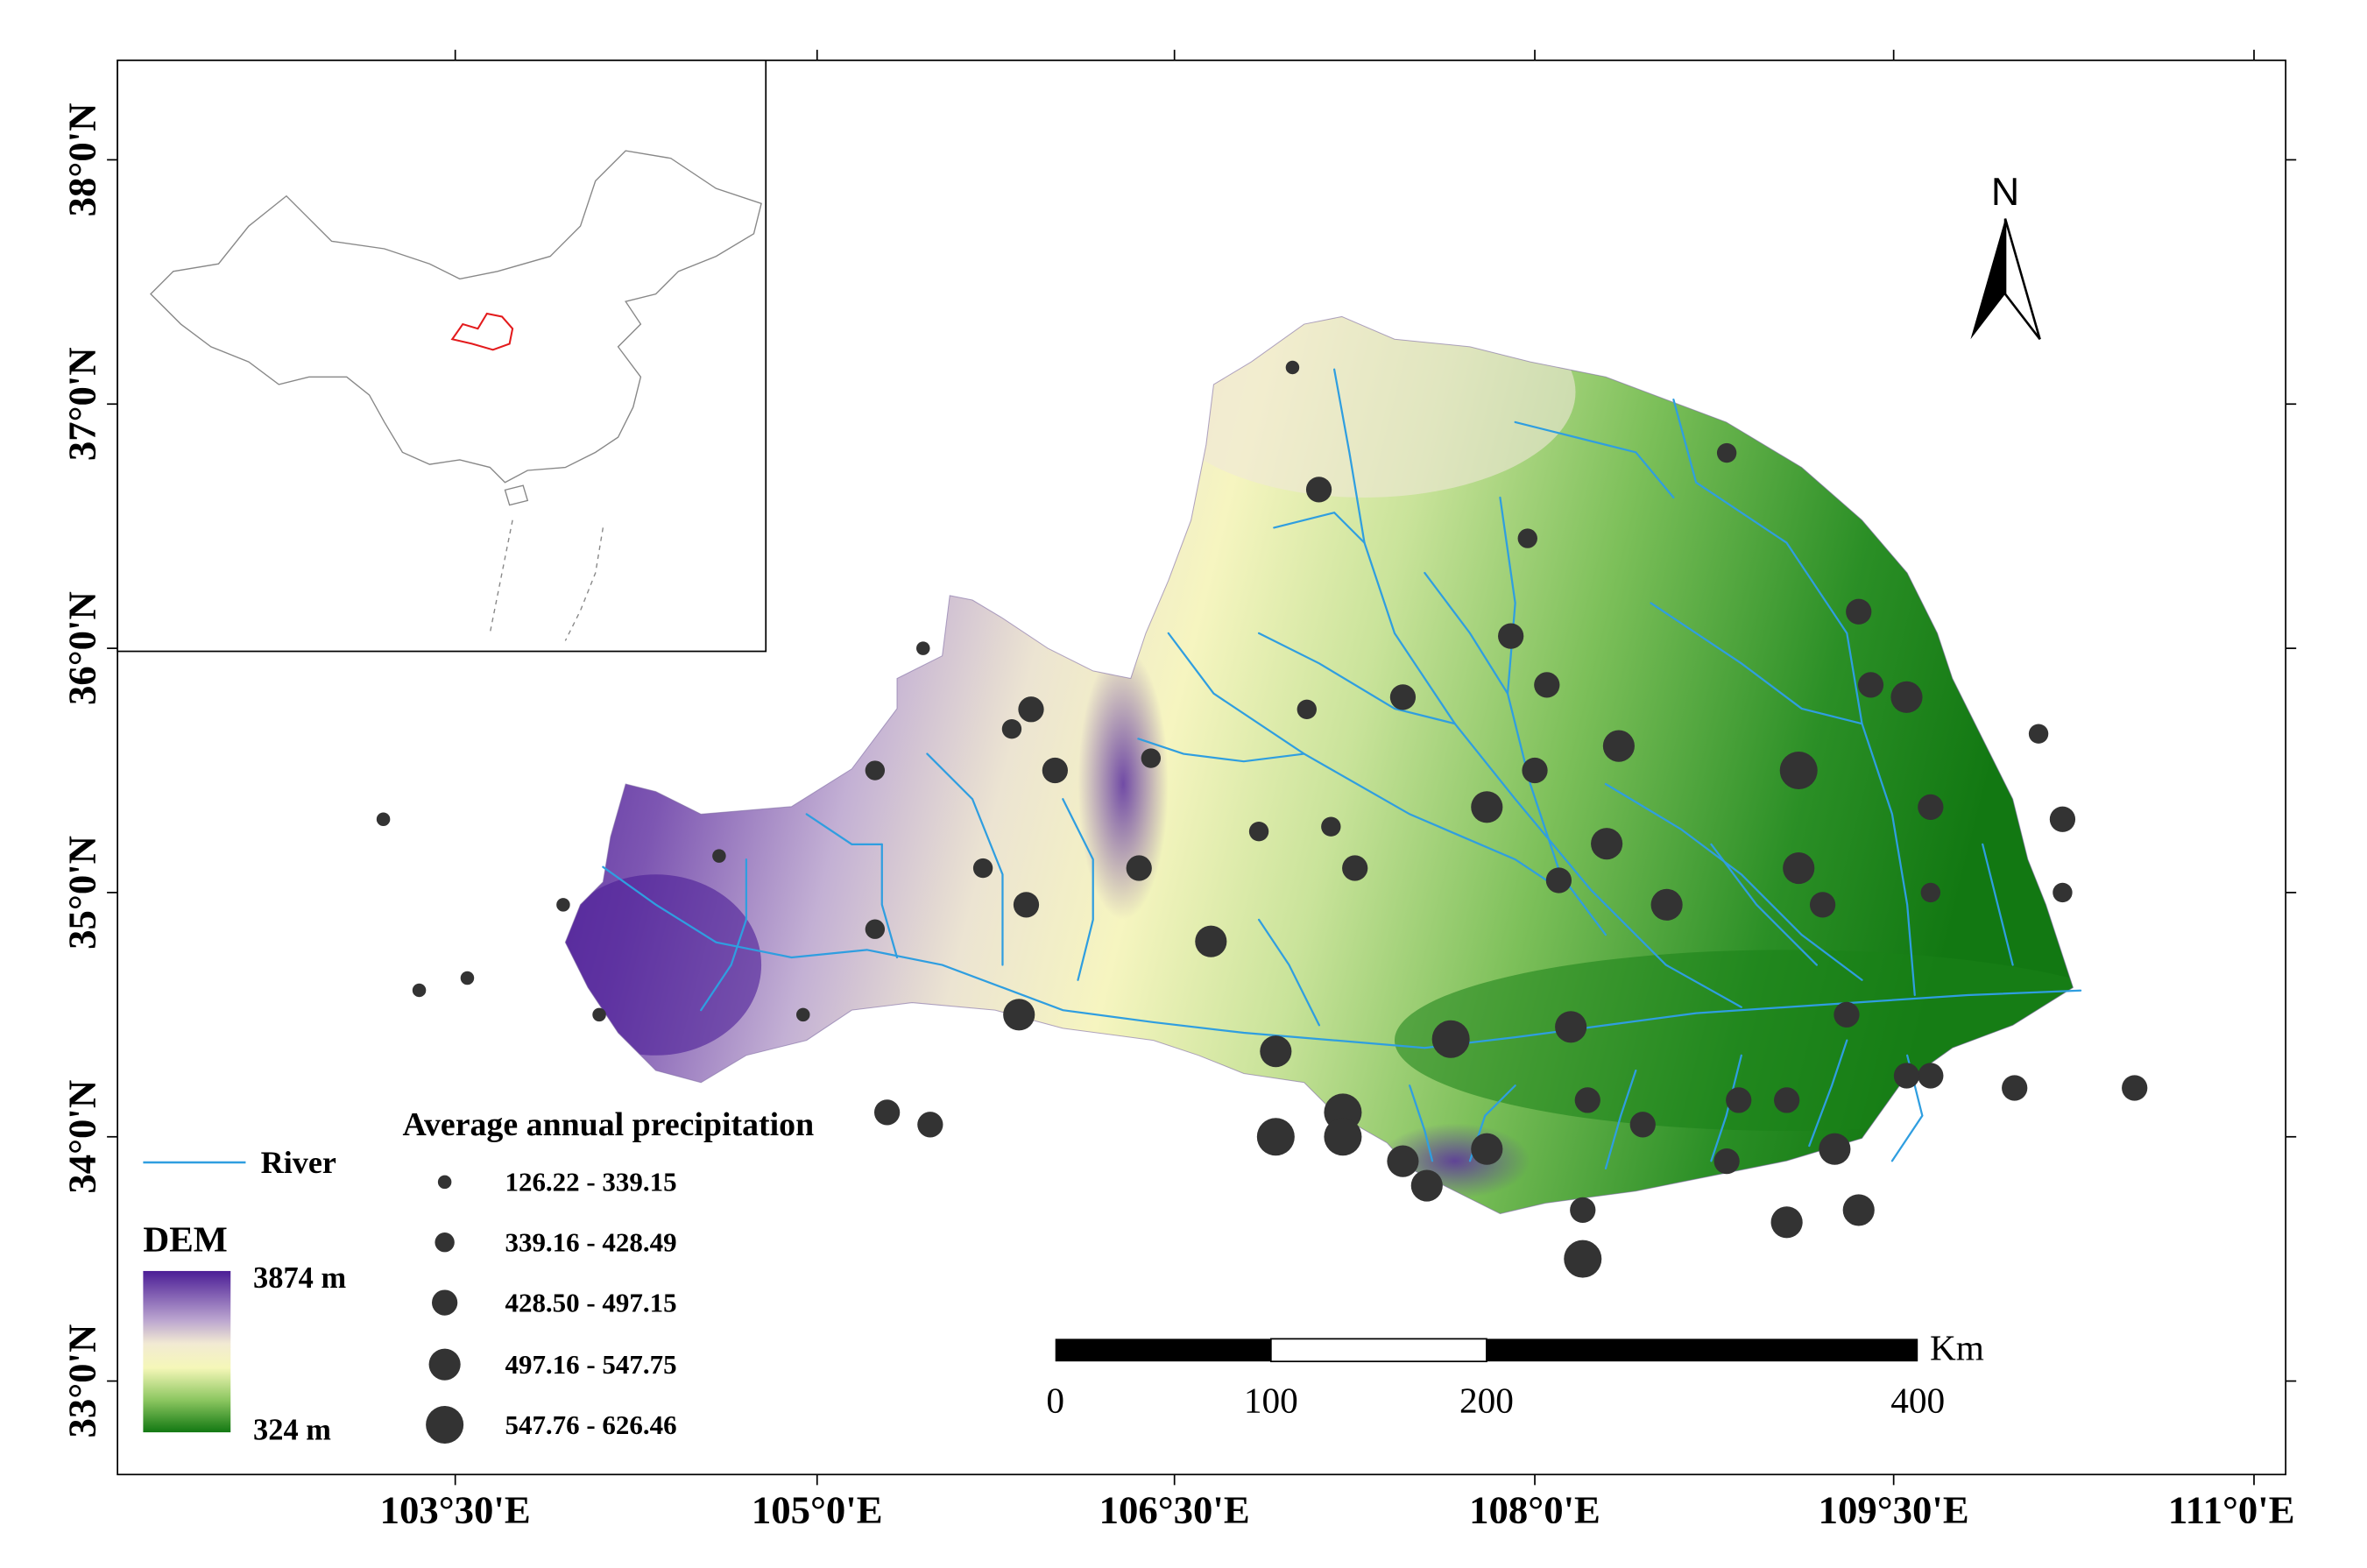 The width and height of the screenshot is (2367, 1568). What do you see at coordinates (300, 1278) in the screenshot?
I see `dem-legend-max: 3874 m` at bounding box center [300, 1278].